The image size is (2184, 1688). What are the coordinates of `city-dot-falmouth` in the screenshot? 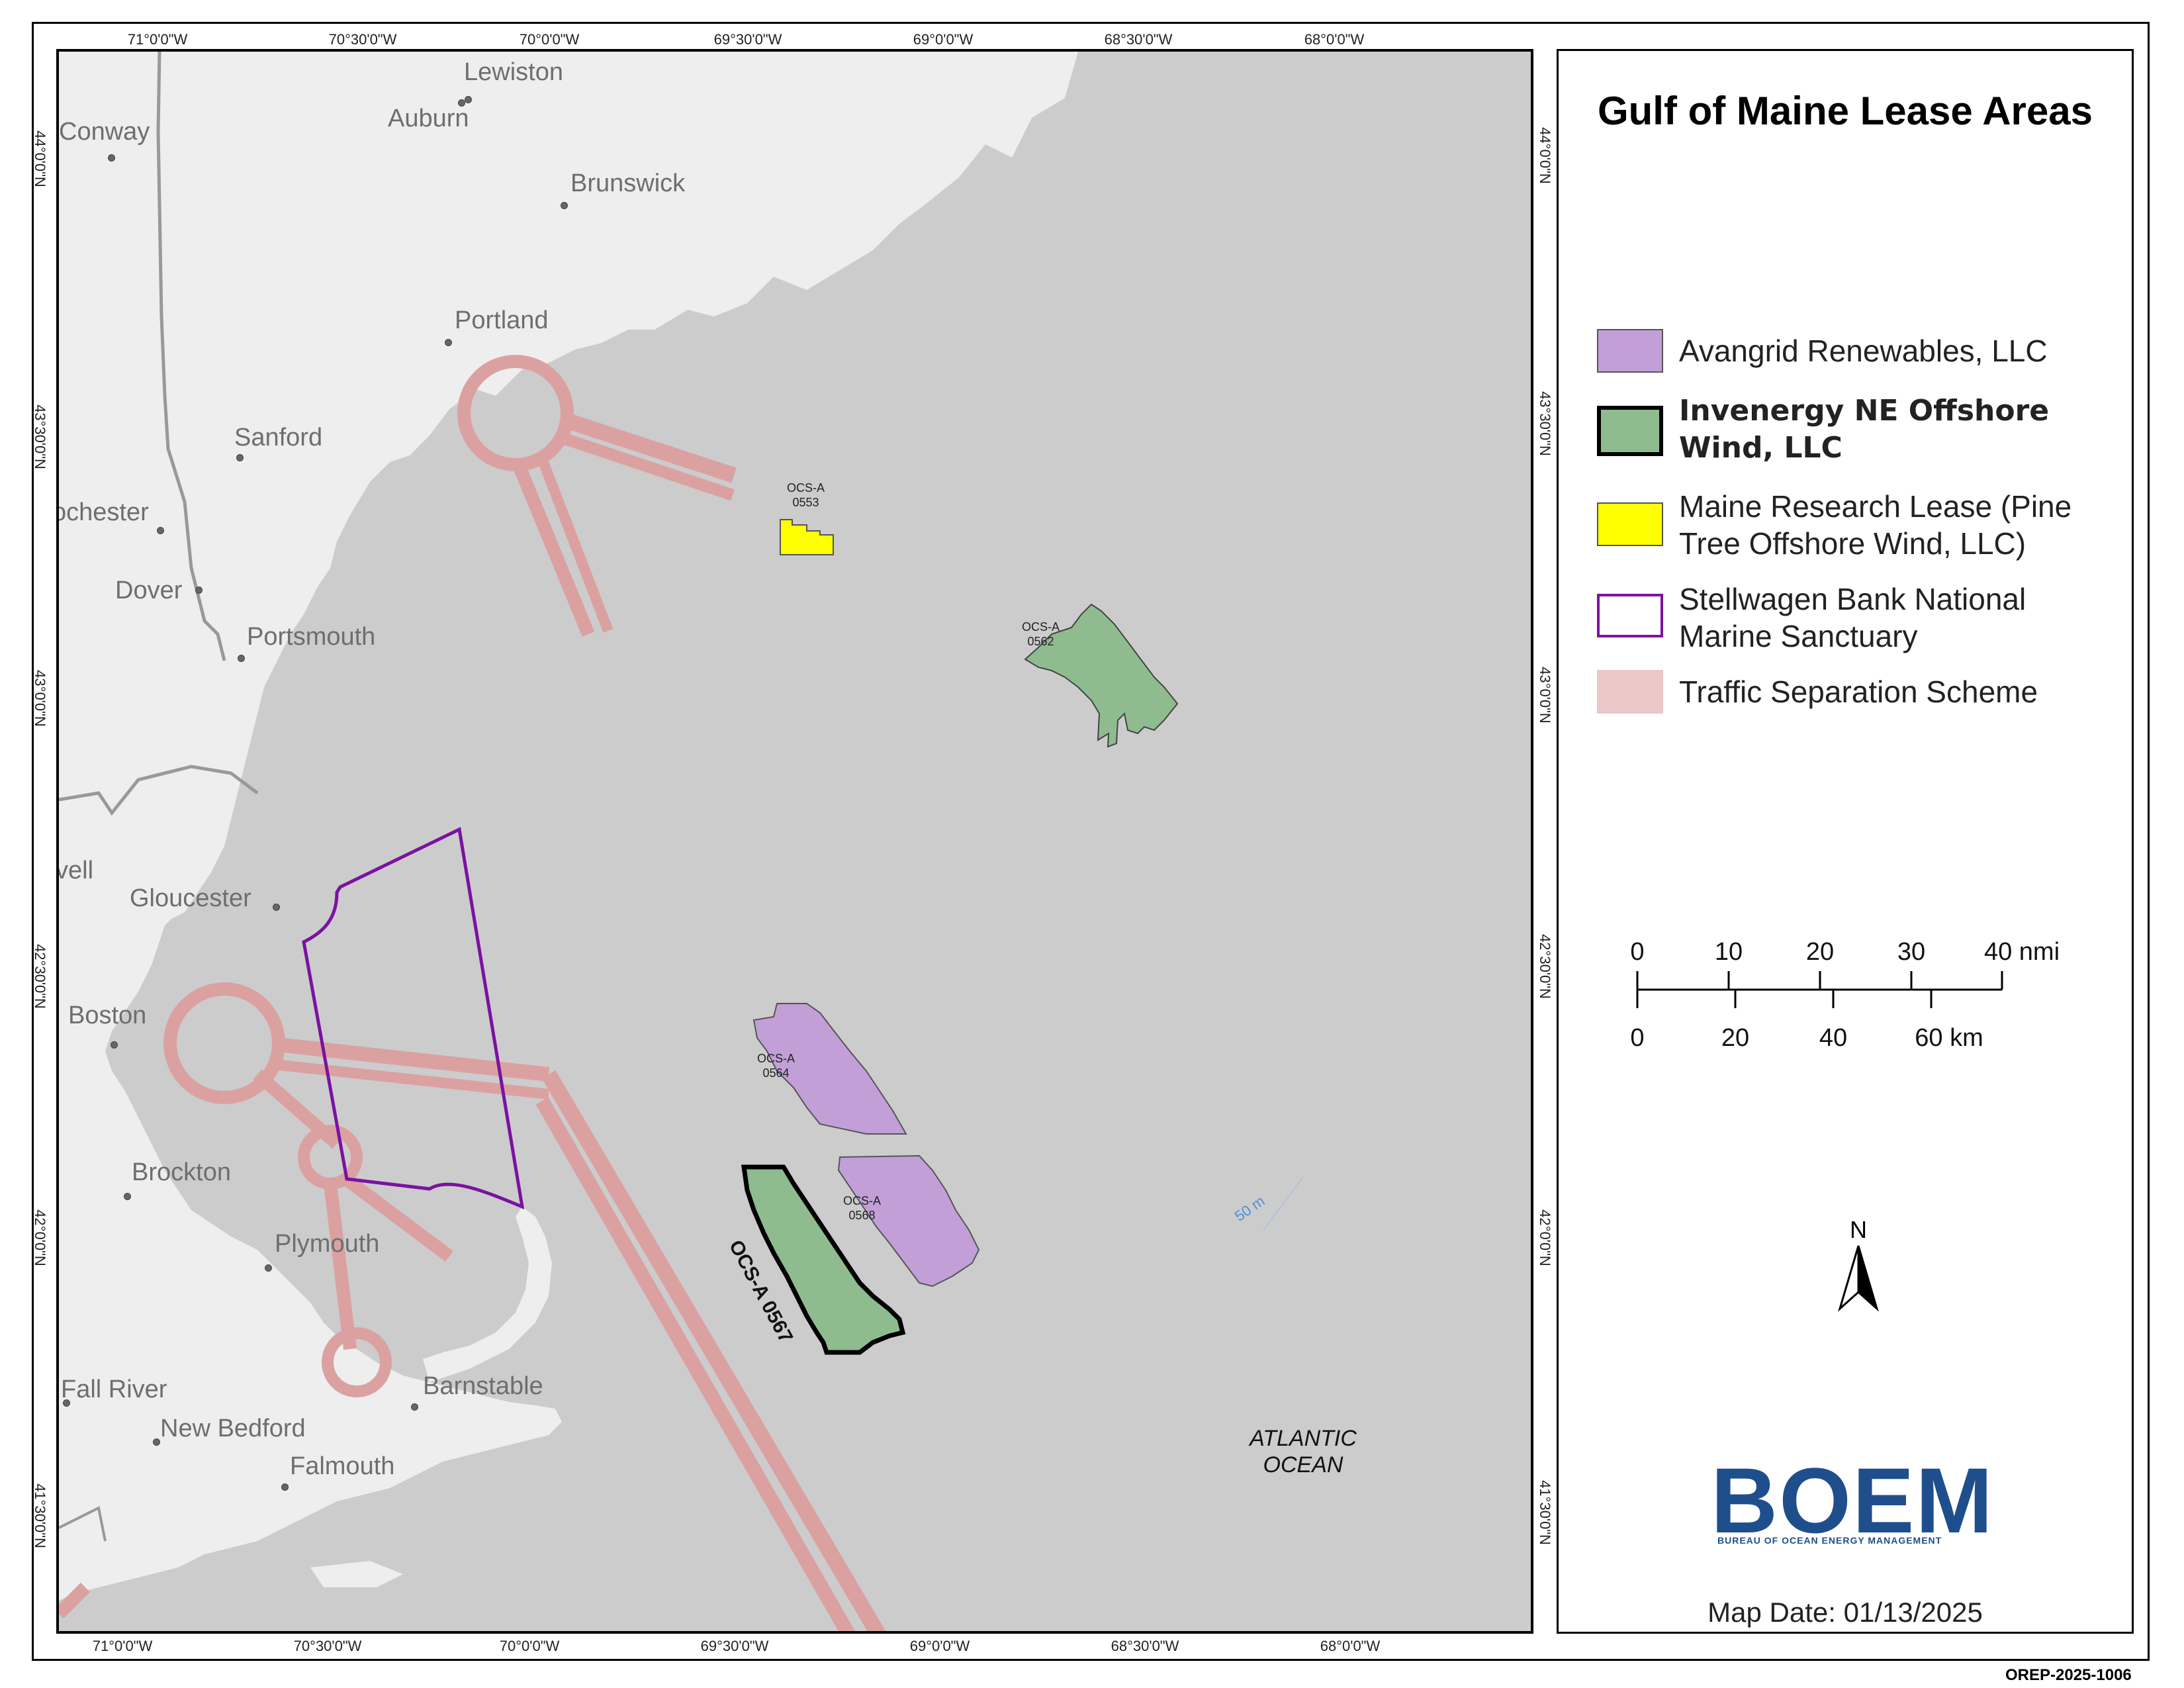 It's located at (285, 1487).